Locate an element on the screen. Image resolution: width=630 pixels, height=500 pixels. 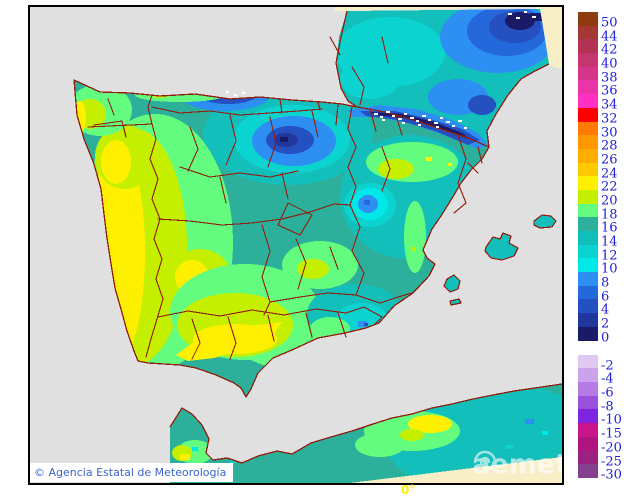
legend-row: 34 is located at coordinates (604, 103).